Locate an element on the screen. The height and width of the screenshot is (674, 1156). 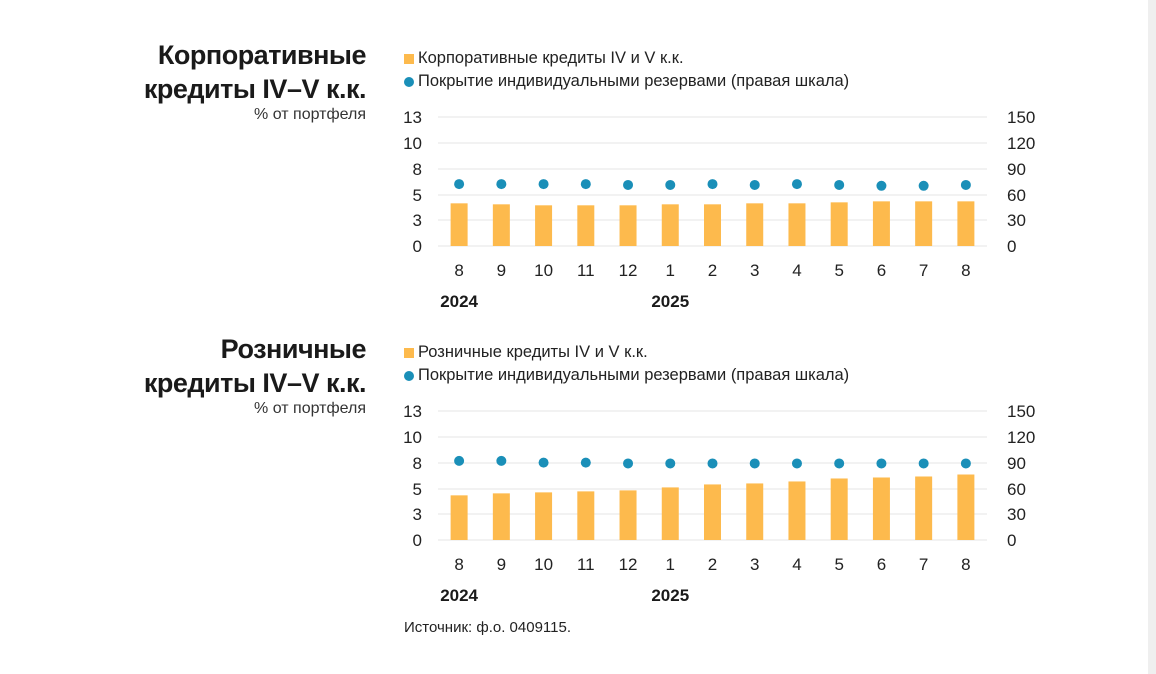
legend-label-bars: Корпоративные кредиты IV и V к.к. is located at coordinates (551, 58).